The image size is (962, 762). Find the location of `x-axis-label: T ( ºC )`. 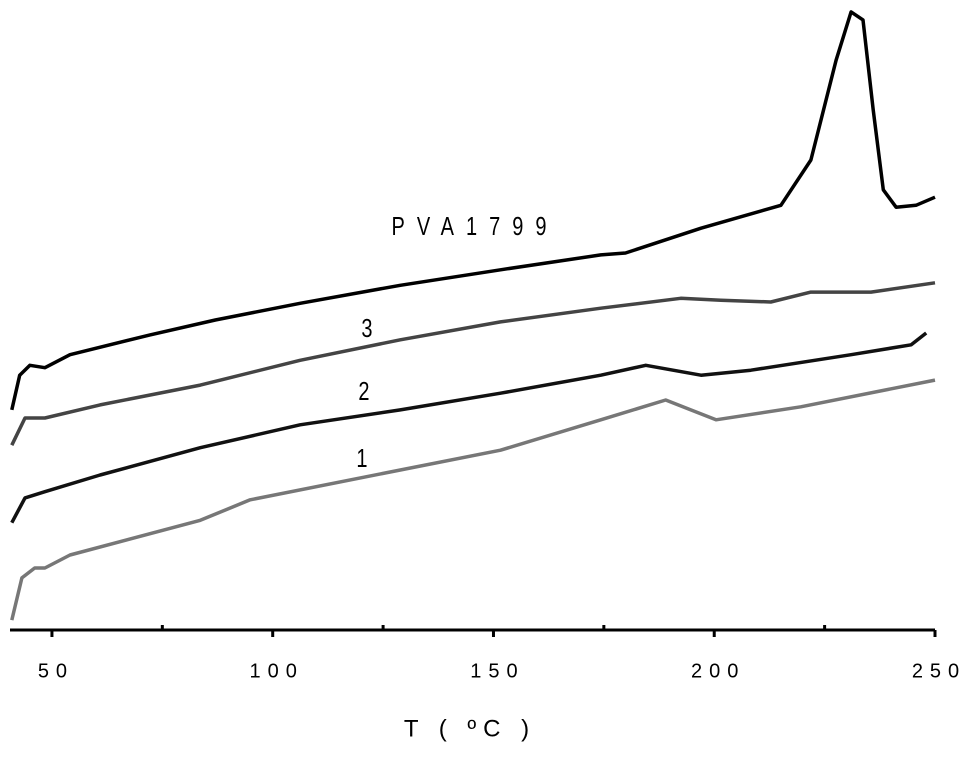

x-axis-label: T ( ºC ) is located at coordinates (470, 728).